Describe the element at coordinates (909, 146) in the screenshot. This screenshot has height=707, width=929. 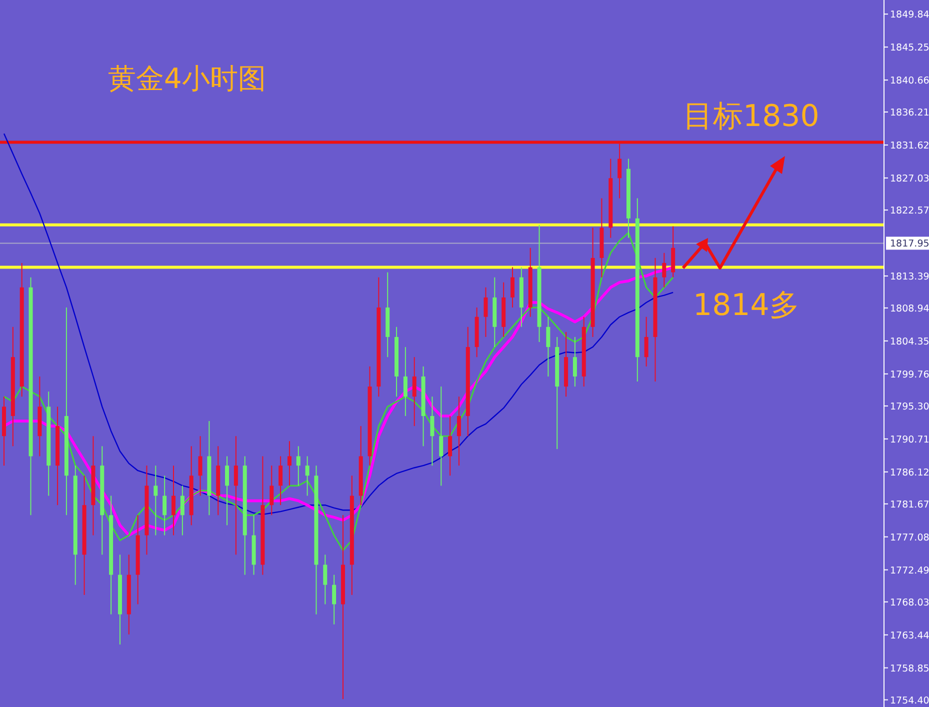
I see `y-tick-label: 1831.62` at that location.